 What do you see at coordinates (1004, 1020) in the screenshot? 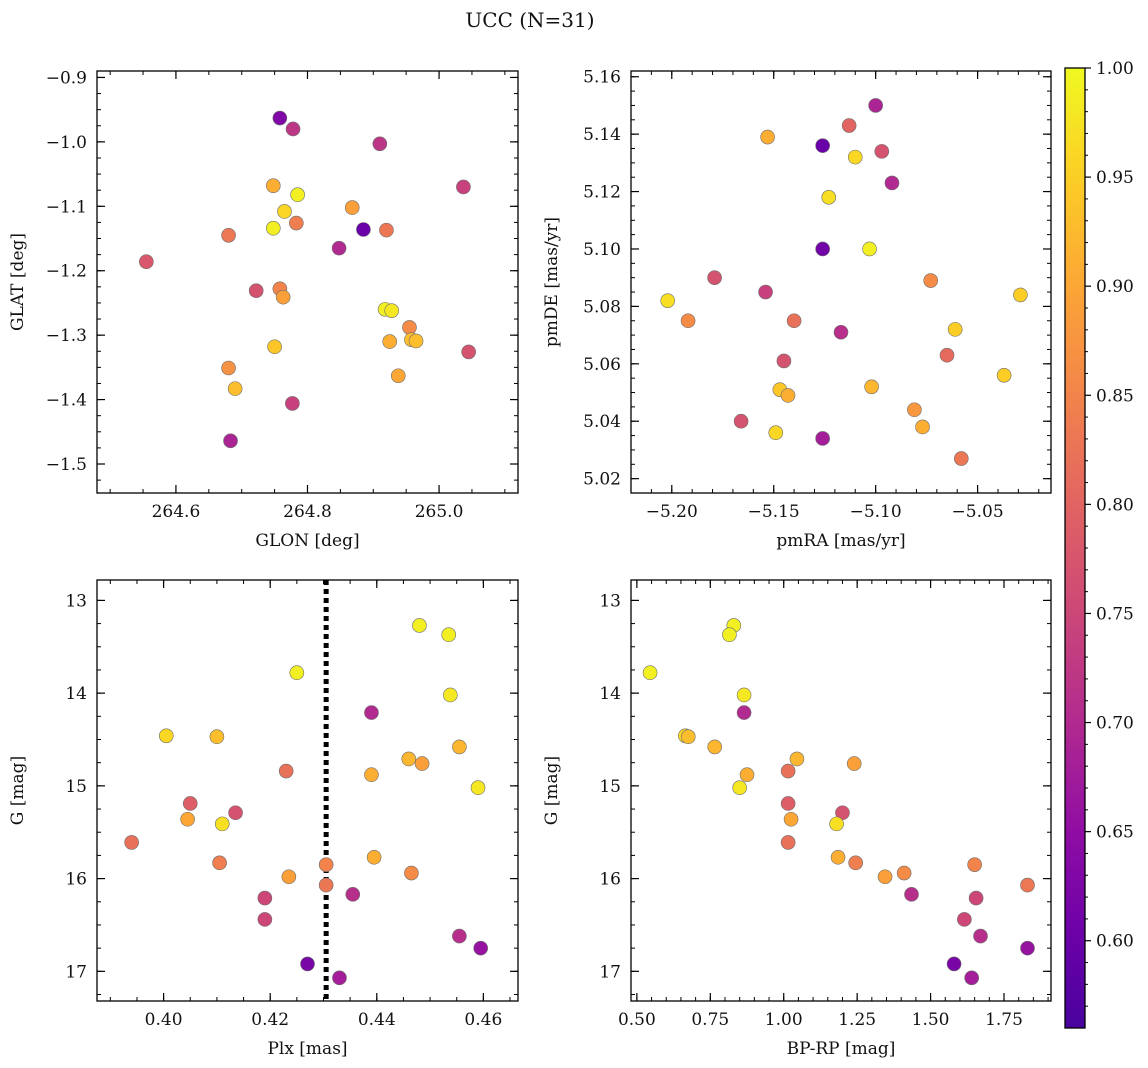
I see `x-tick-label: 1.75` at bounding box center [1004, 1020].